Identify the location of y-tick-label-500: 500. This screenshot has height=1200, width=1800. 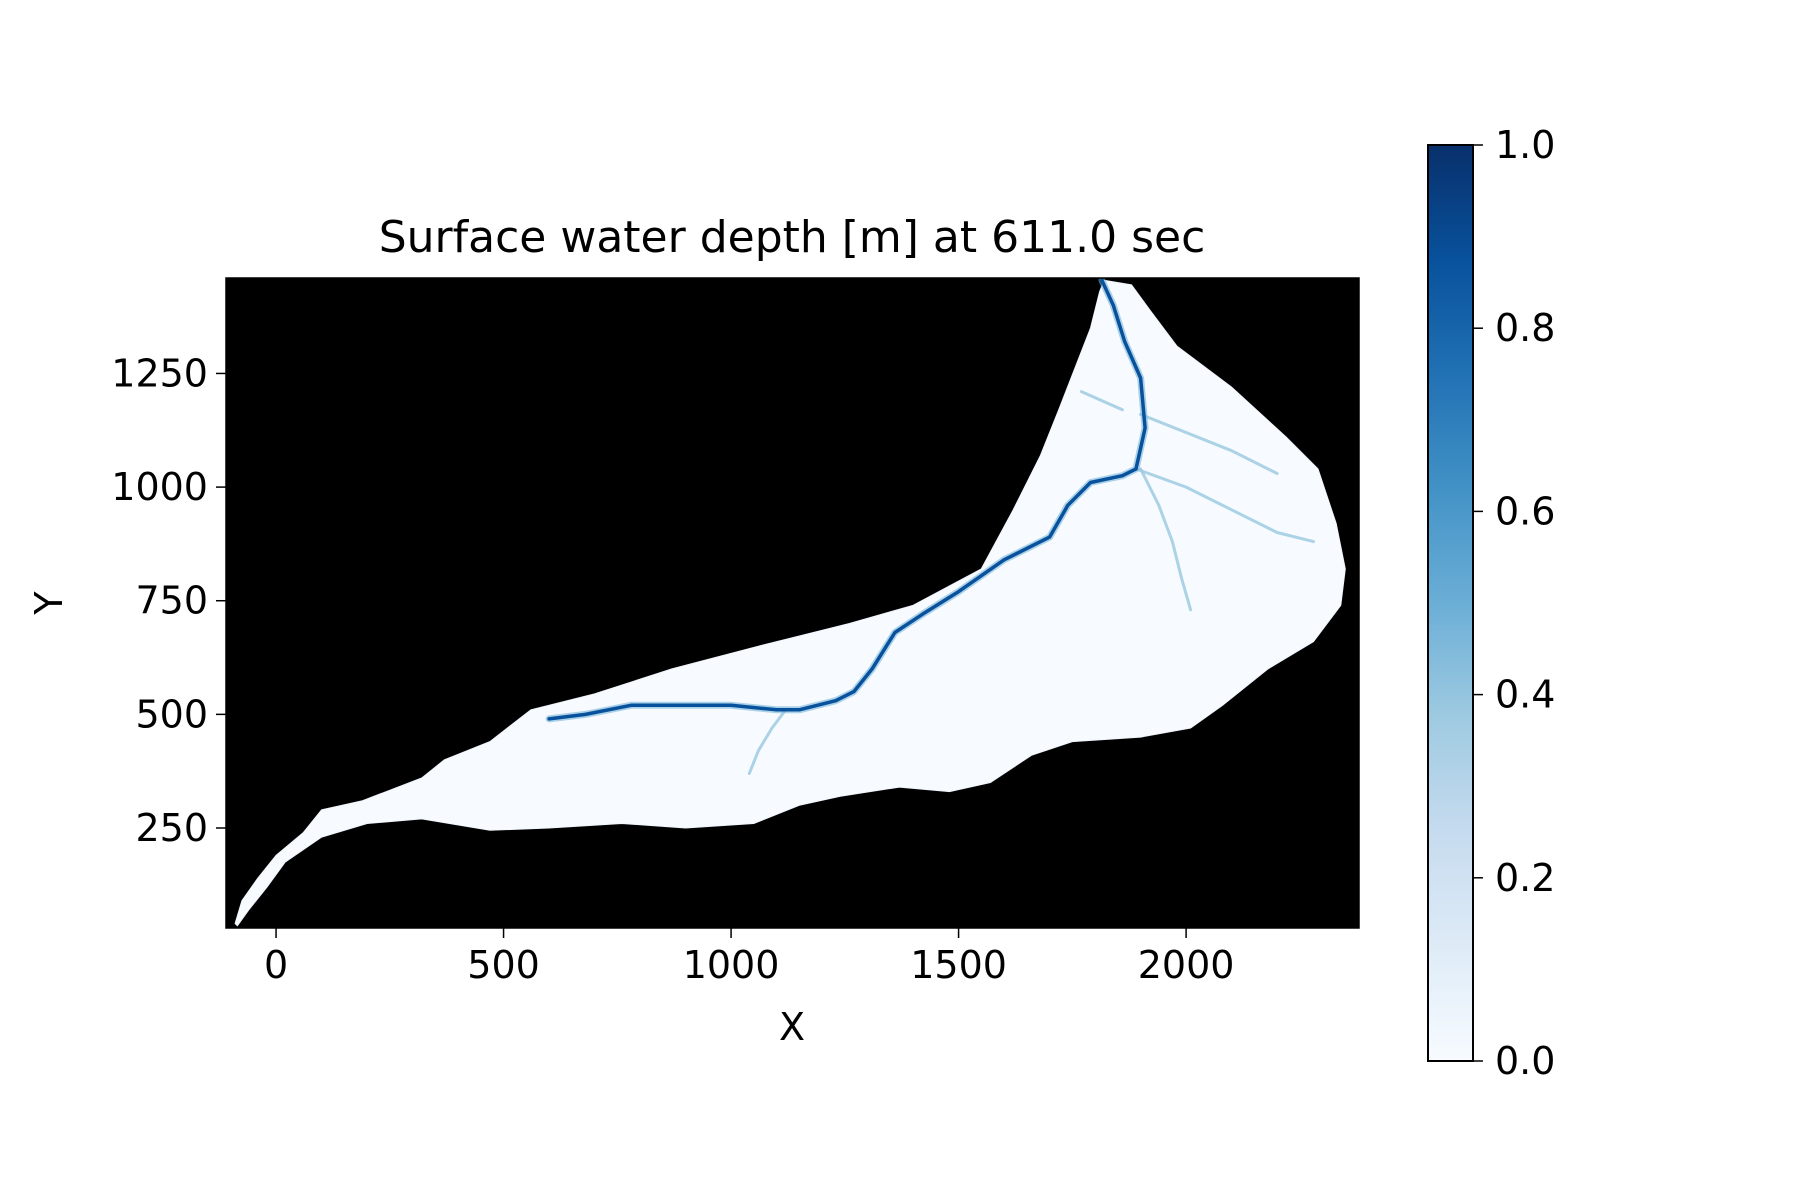
(171, 714).